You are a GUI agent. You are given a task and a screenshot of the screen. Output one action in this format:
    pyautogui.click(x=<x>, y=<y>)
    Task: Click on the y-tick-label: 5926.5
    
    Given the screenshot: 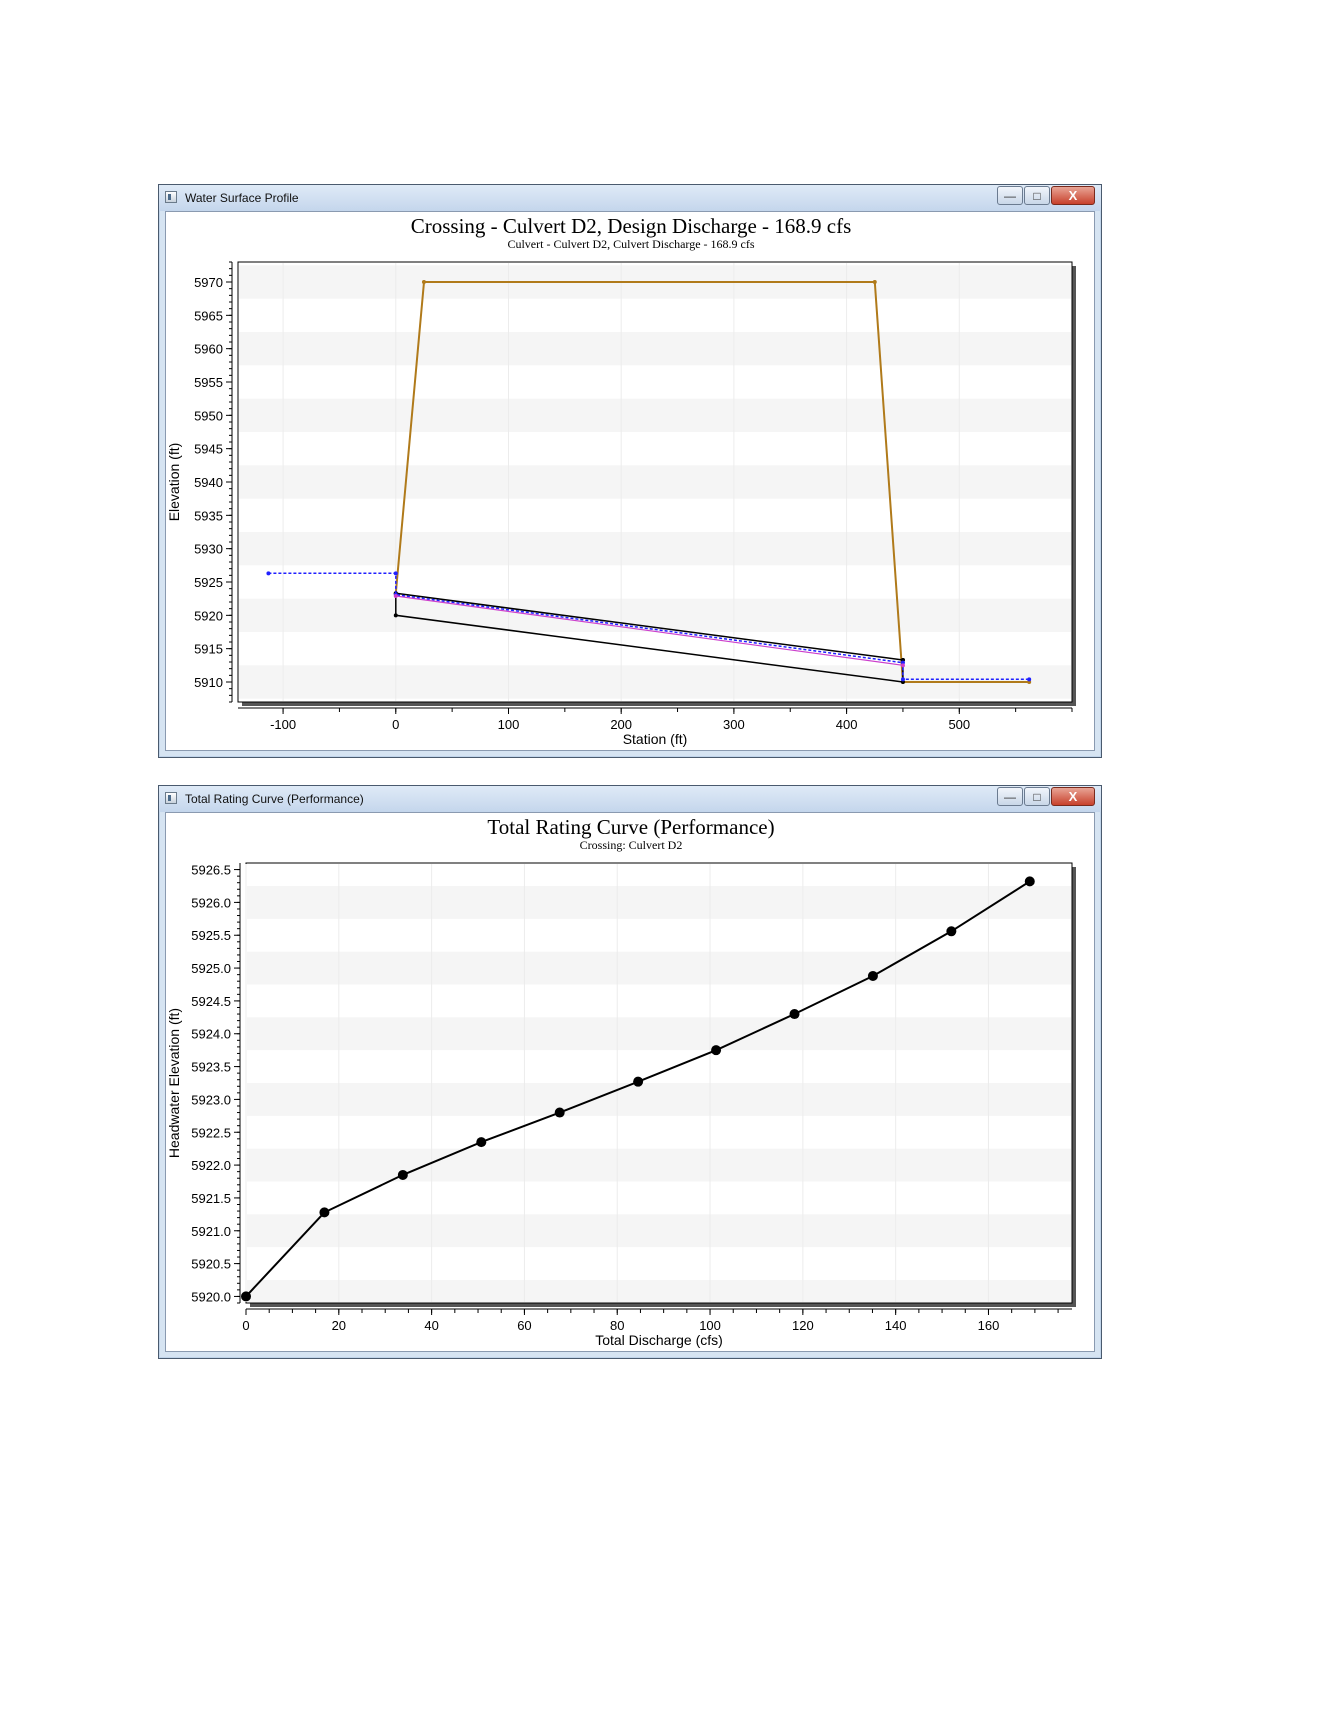 What is the action you would take?
    pyautogui.click(x=211, y=870)
    